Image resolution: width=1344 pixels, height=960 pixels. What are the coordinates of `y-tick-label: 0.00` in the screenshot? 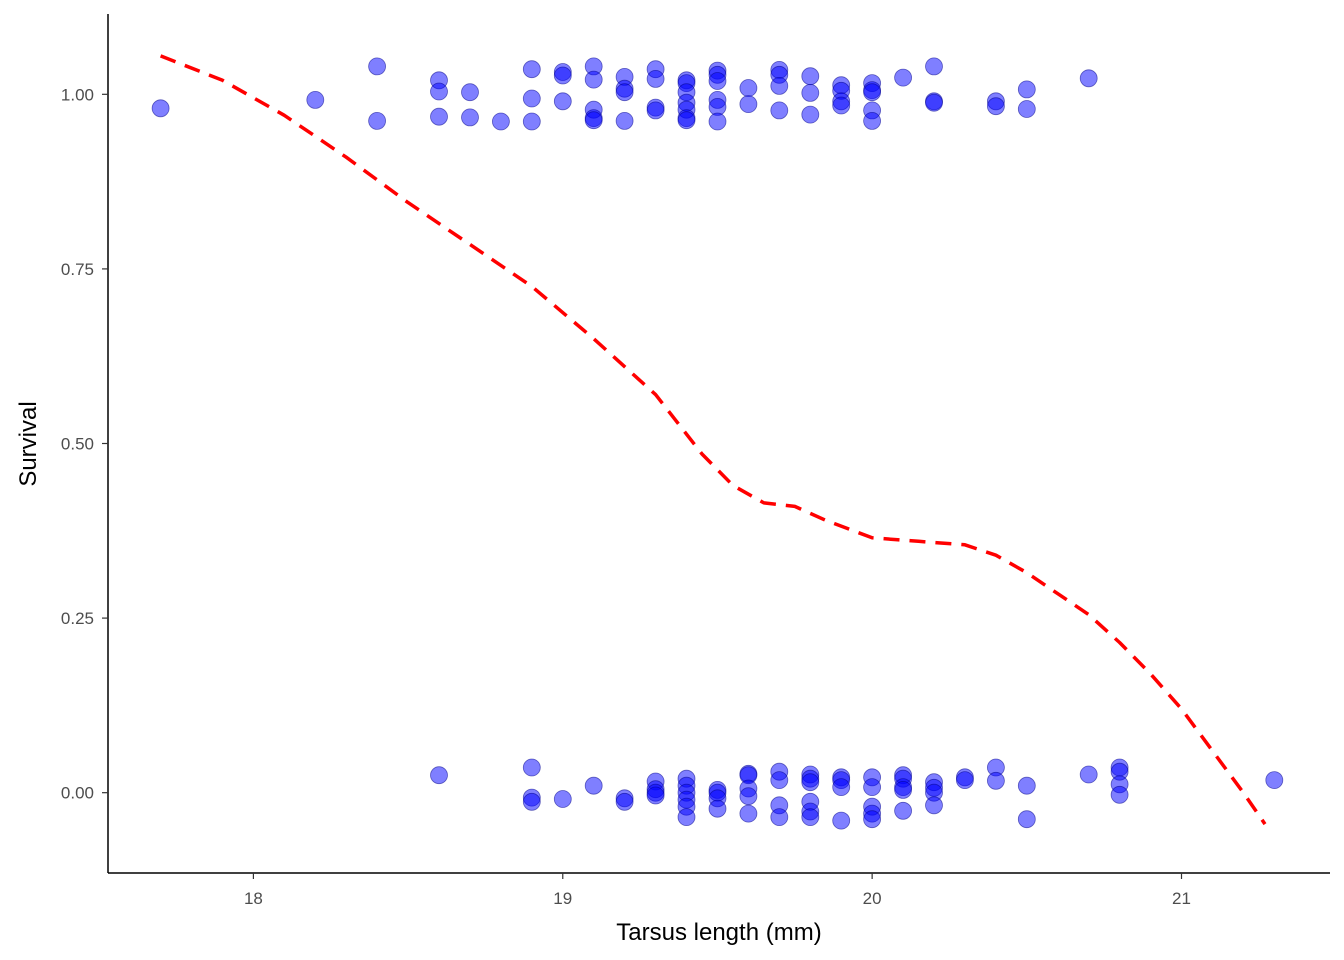 It's located at (77, 793).